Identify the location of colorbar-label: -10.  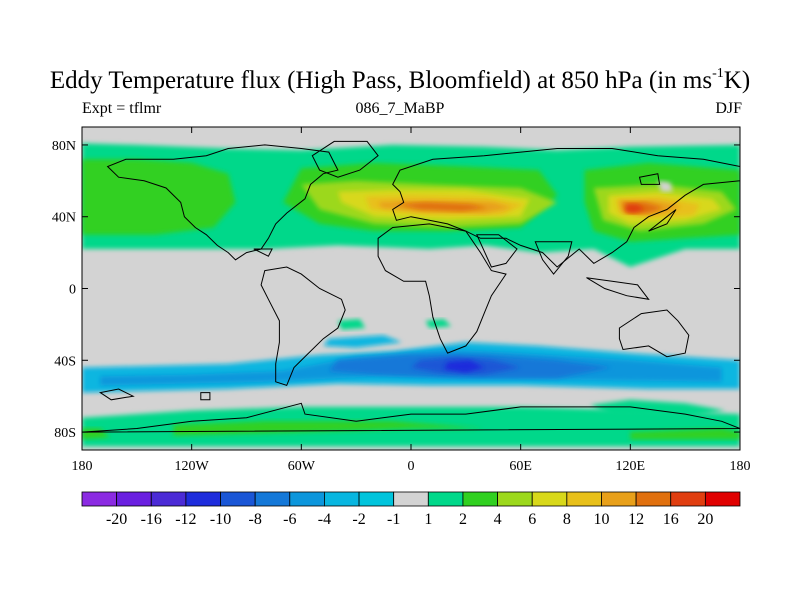
(220, 519).